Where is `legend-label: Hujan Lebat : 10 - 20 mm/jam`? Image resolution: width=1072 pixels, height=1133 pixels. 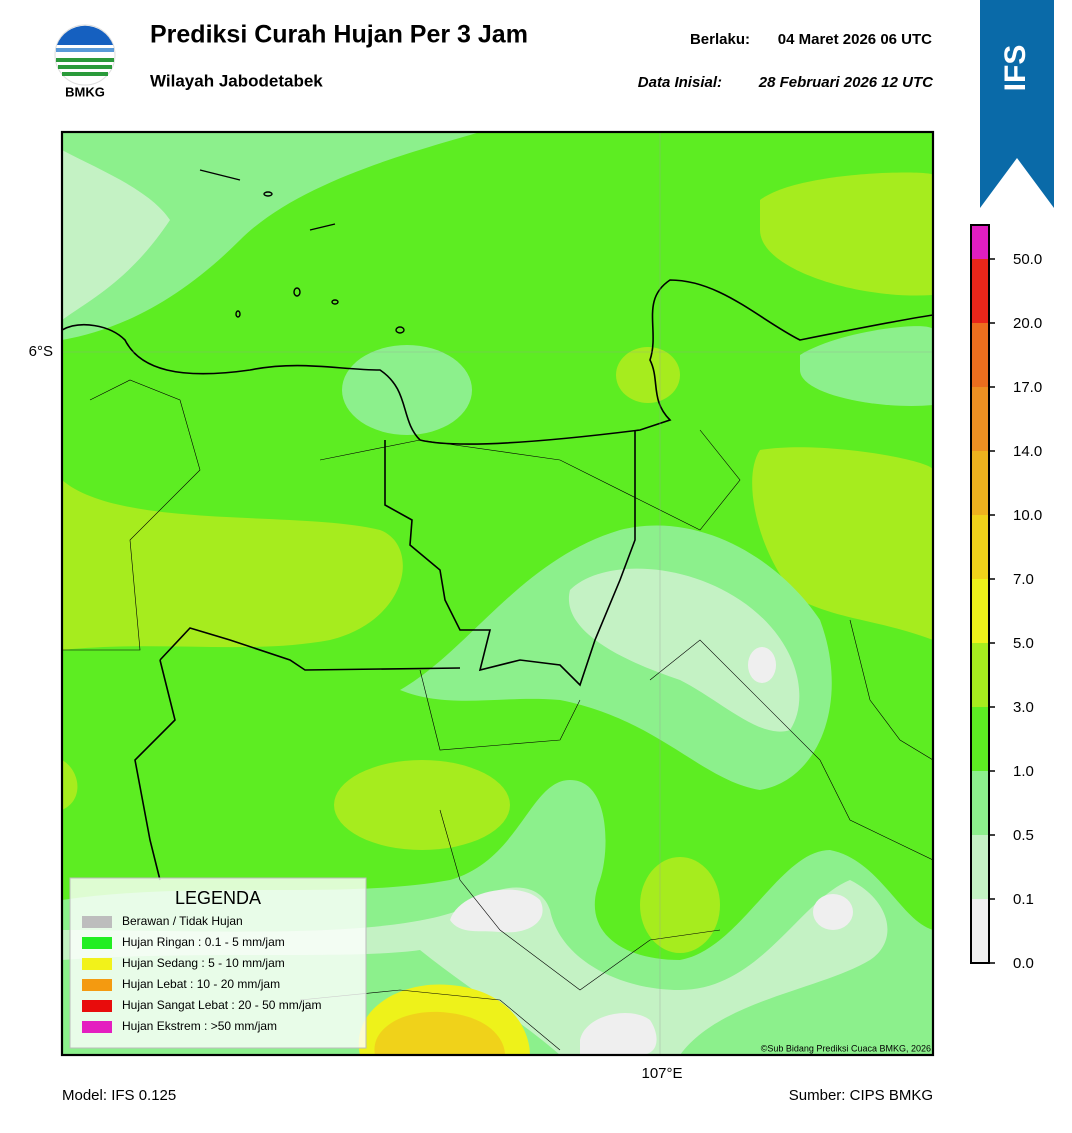
legend-label: Hujan Lebat : 10 - 20 mm/jam is located at coordinates (201, 984).